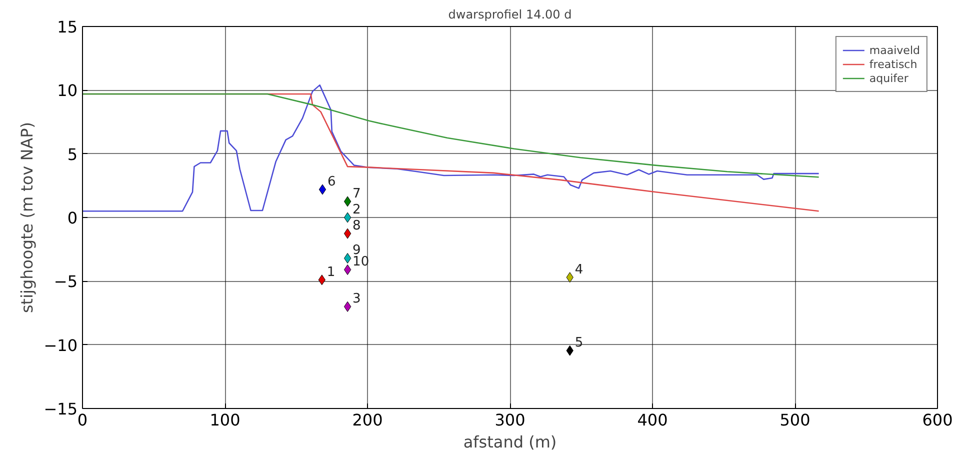 This screenshot has height=454, width=961. What do you see at coordinates (61, 345) in the screenshot?
I see `y-tick-label: −10` at bounding box center [61, 345].